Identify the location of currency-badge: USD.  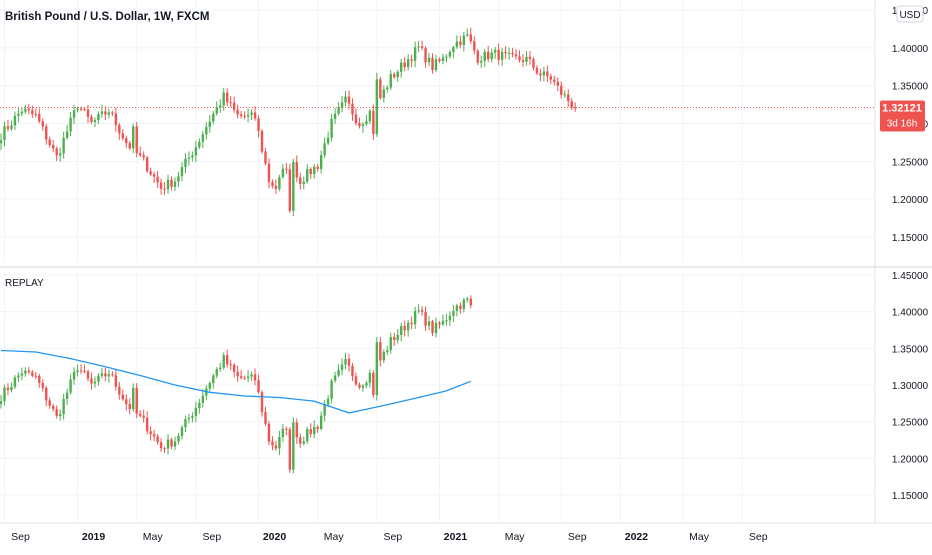
(910, 14).